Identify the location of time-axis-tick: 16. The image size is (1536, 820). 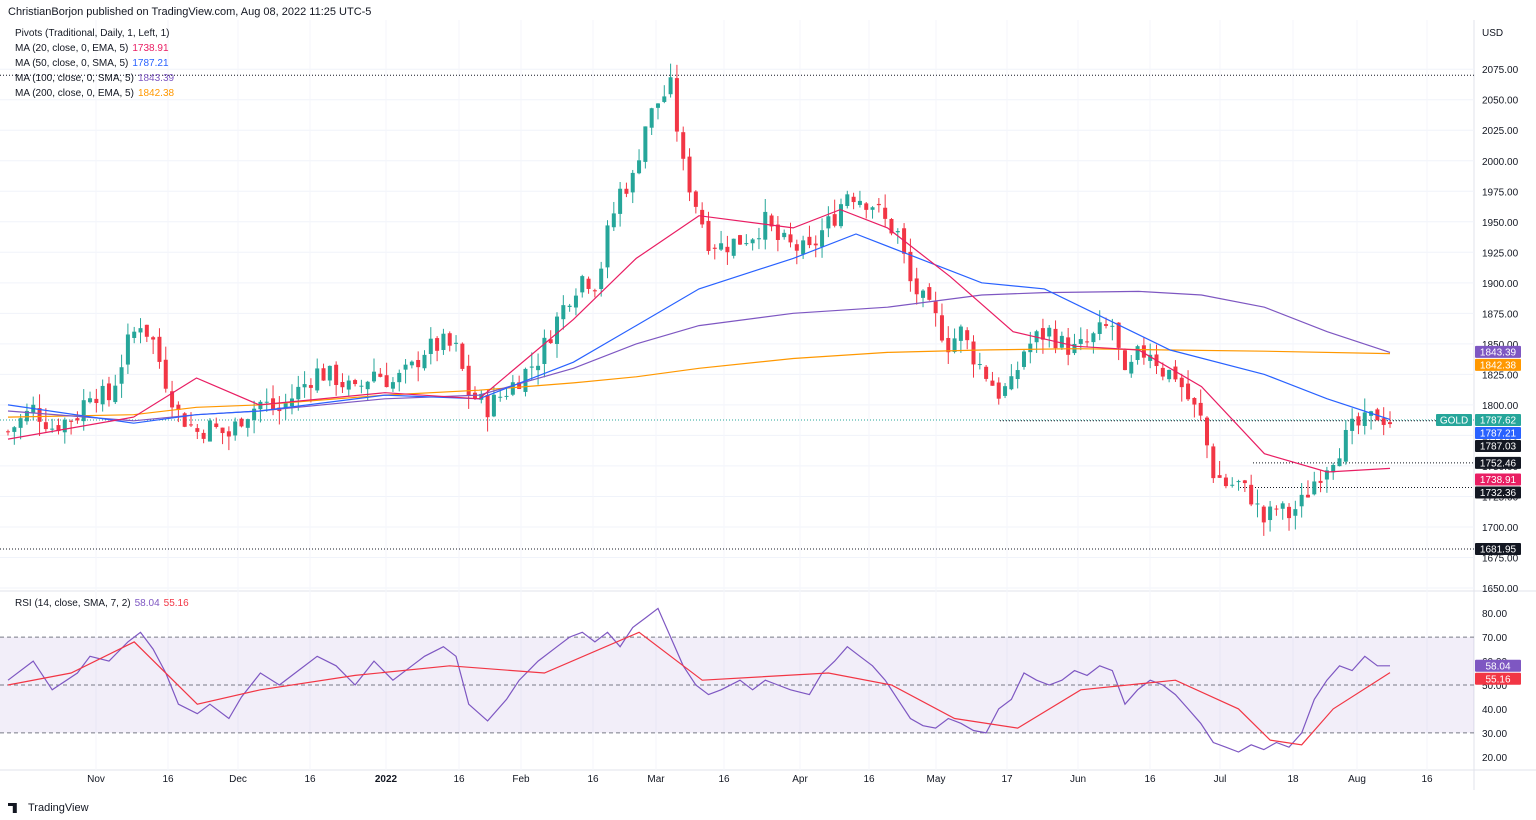
(310, 779).